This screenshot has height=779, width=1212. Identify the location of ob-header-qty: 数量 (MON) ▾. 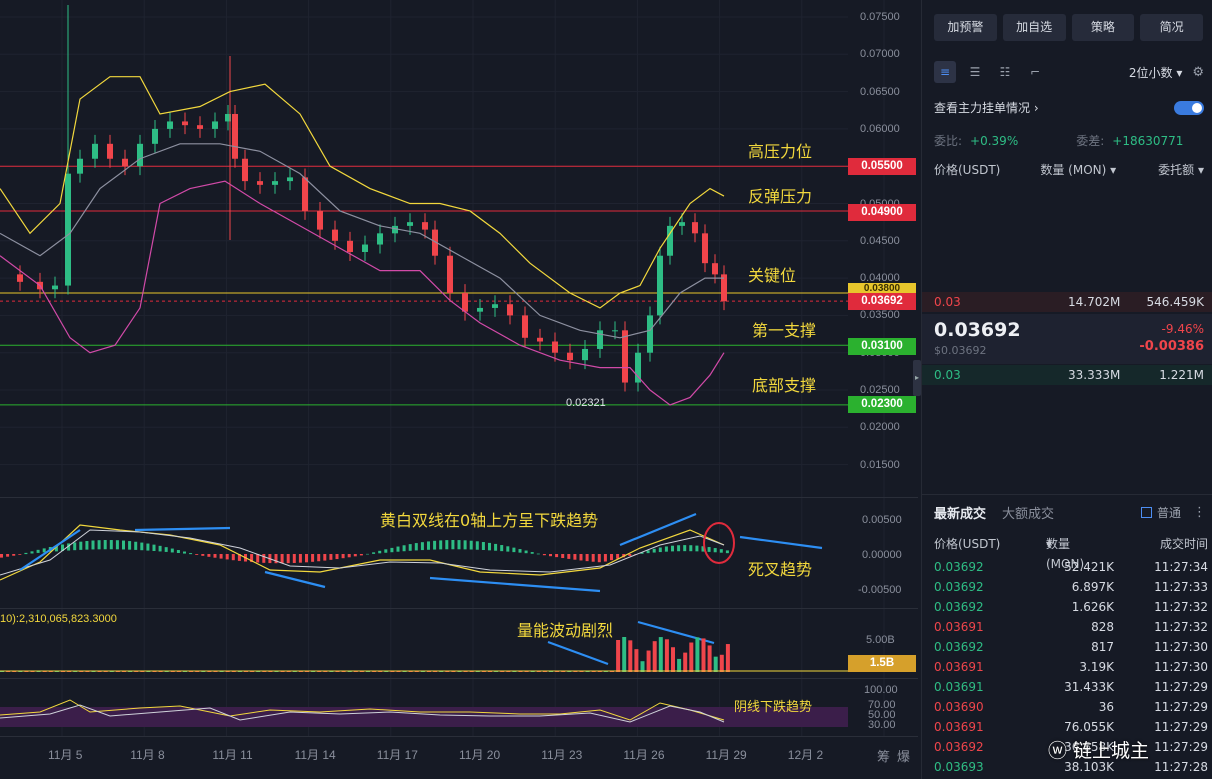
(1078, 170).